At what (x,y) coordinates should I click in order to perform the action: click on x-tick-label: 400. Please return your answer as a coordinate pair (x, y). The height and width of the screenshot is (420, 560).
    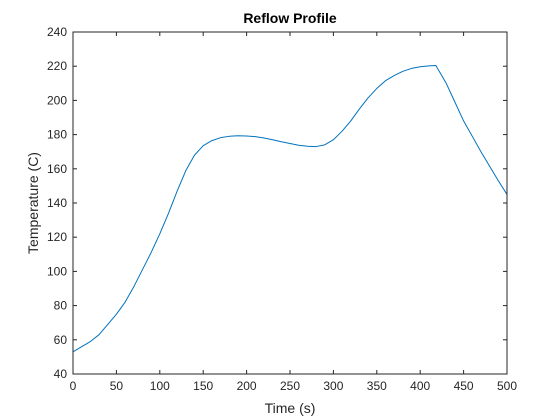
    Looking at the image, I should click on (420, 386).